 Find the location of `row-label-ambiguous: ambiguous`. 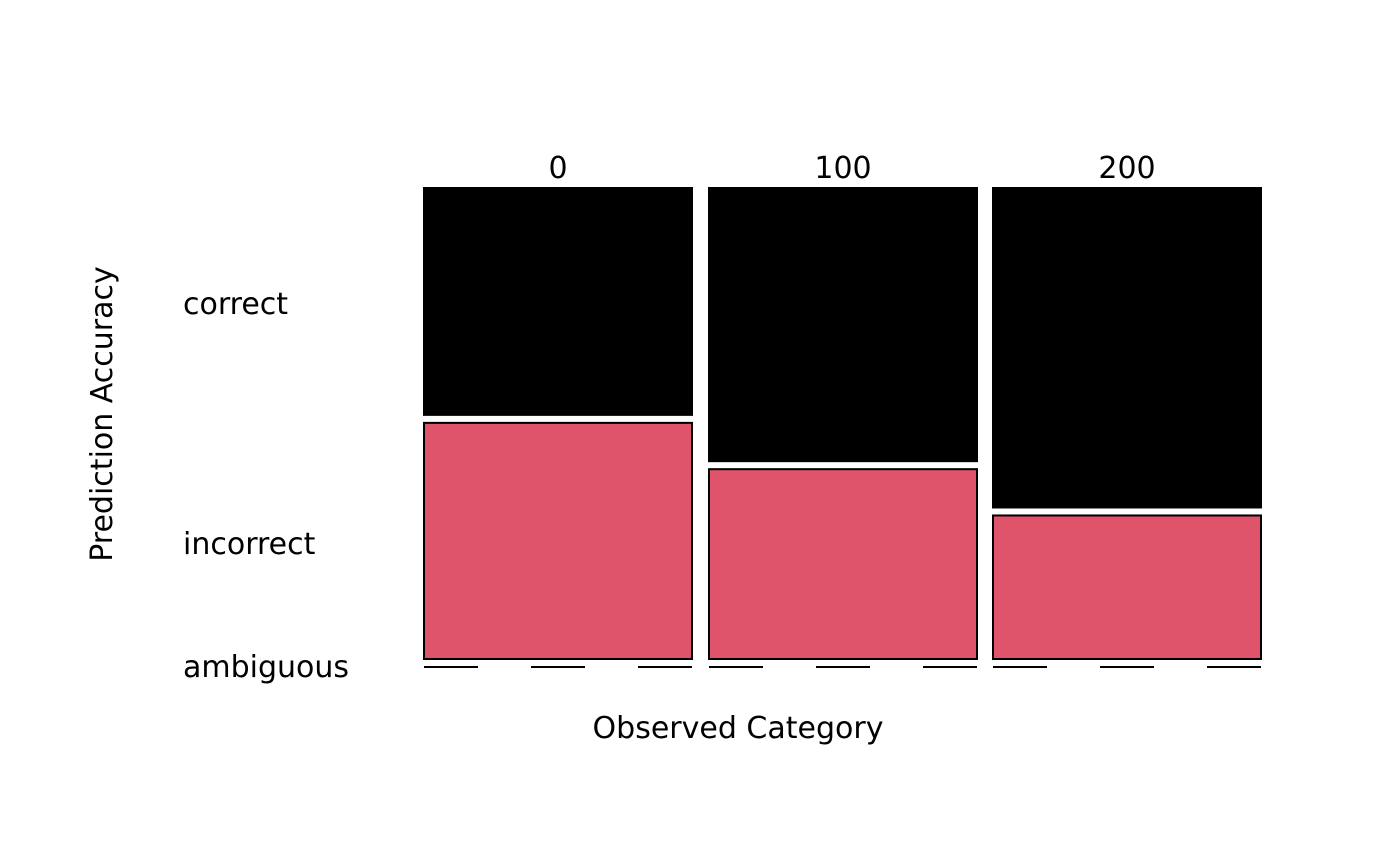

row-label-ambiguous: ambiguous is located at coordinates (266, 667).